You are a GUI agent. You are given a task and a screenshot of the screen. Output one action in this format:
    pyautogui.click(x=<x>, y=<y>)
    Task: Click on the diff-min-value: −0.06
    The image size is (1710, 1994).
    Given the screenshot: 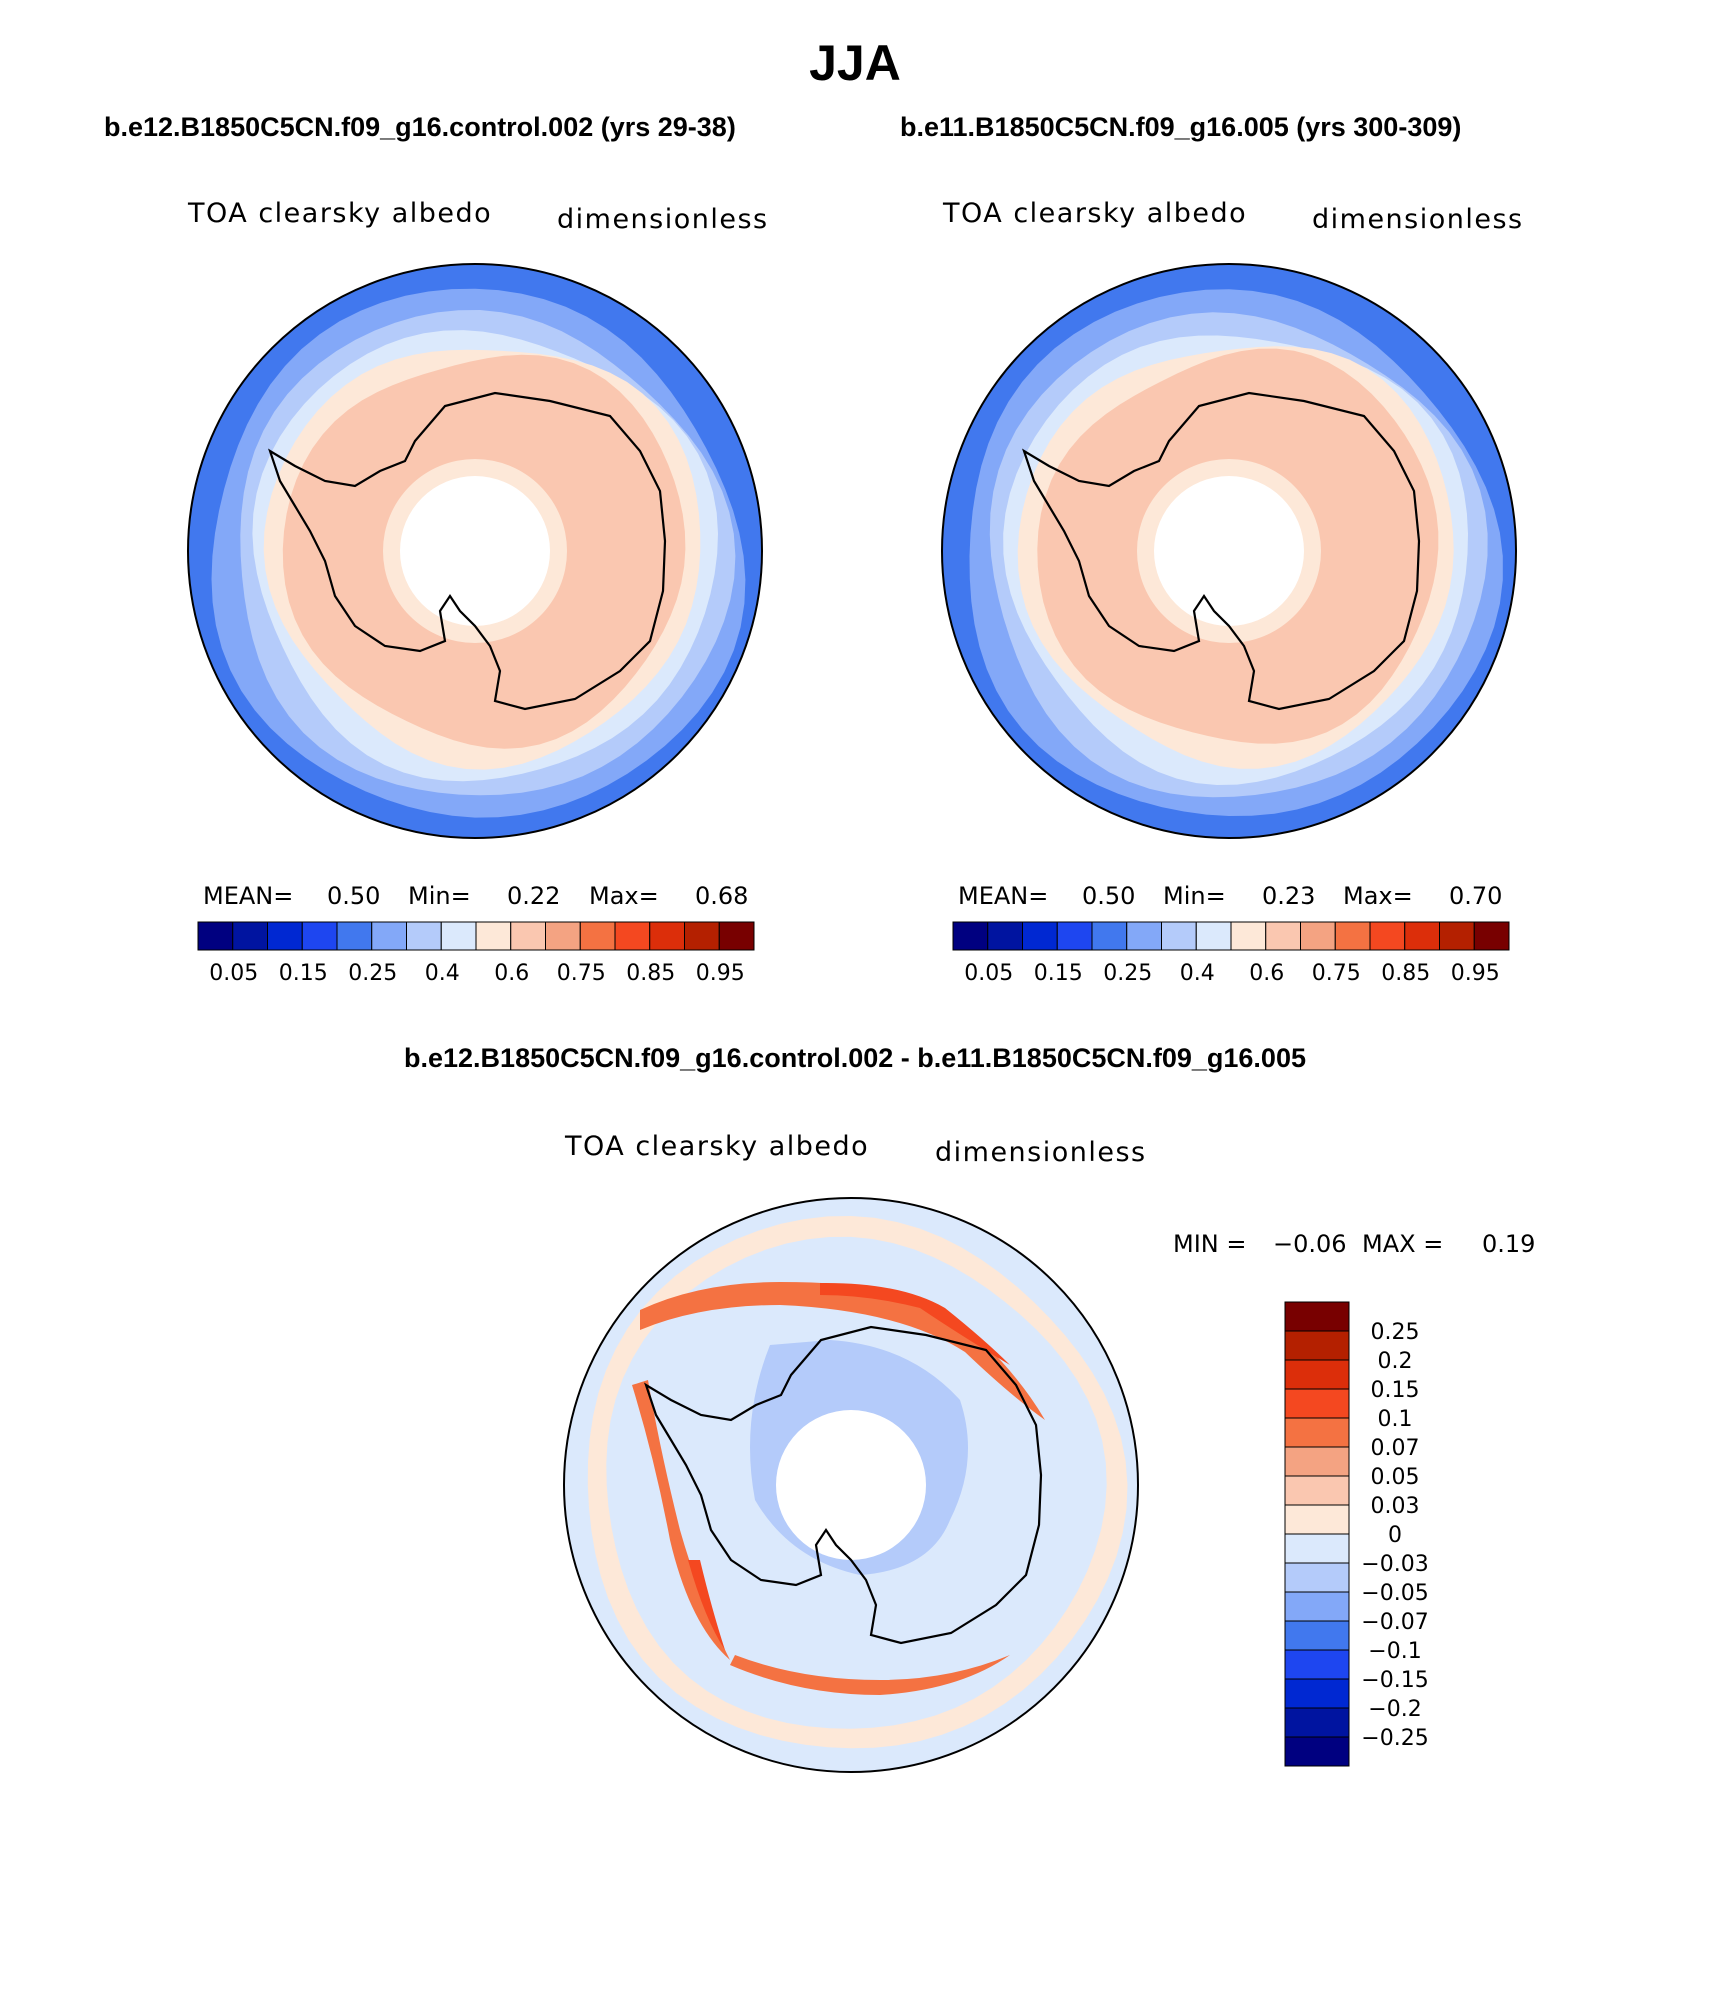 What is the action you would take?
    pyautogui.click(x=1310, y=1244)
    